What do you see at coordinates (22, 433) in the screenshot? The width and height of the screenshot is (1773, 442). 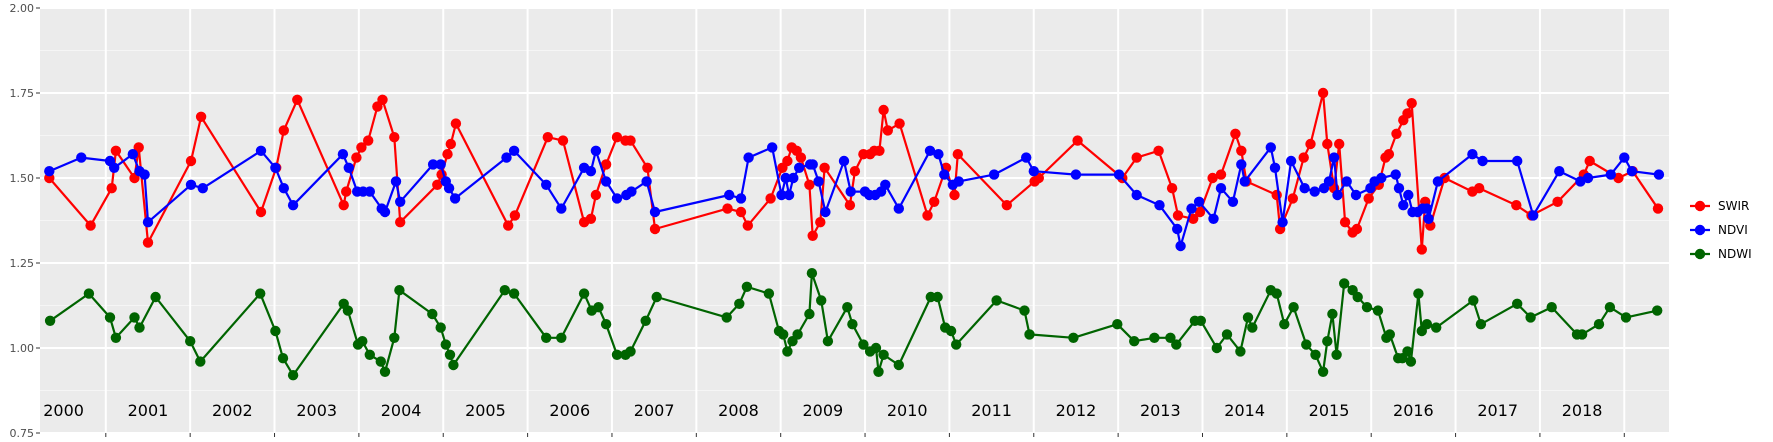 I see `y-tick-label: 0.75` at bounding box center [22, 433].